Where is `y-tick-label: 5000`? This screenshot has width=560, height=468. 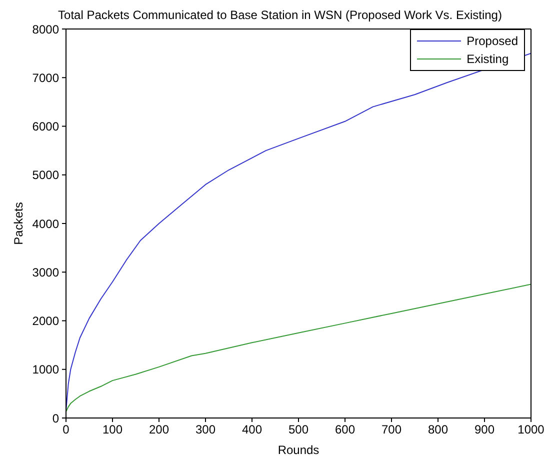
y-tick-label: 5000 is located at coordinates (46, 175).